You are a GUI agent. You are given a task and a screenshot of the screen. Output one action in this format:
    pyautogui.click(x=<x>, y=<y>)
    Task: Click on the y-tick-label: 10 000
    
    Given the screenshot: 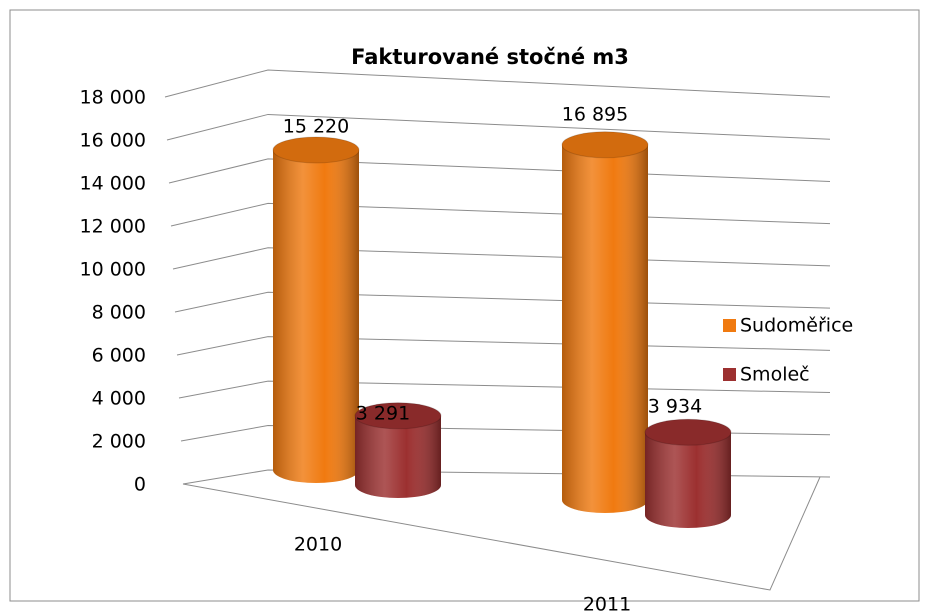 What is the action you would take?
    pyautogui.click(x=113, y=270)
    